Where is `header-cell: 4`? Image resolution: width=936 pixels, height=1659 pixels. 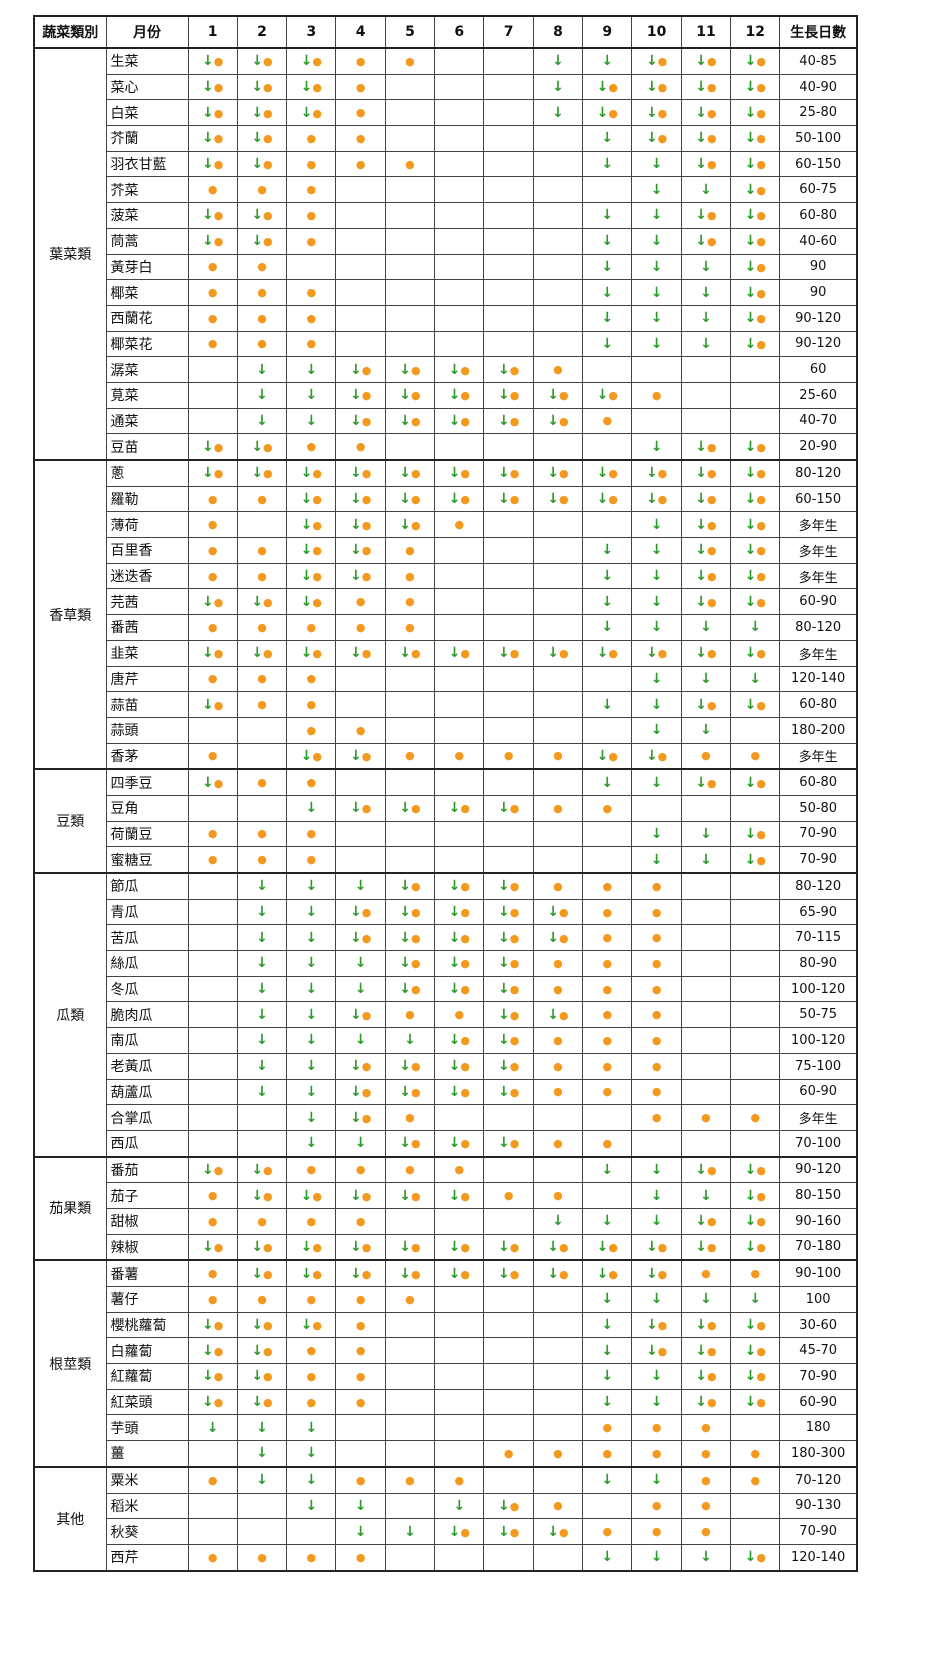 header-cell: 4 is located at coordinates (360, 32).